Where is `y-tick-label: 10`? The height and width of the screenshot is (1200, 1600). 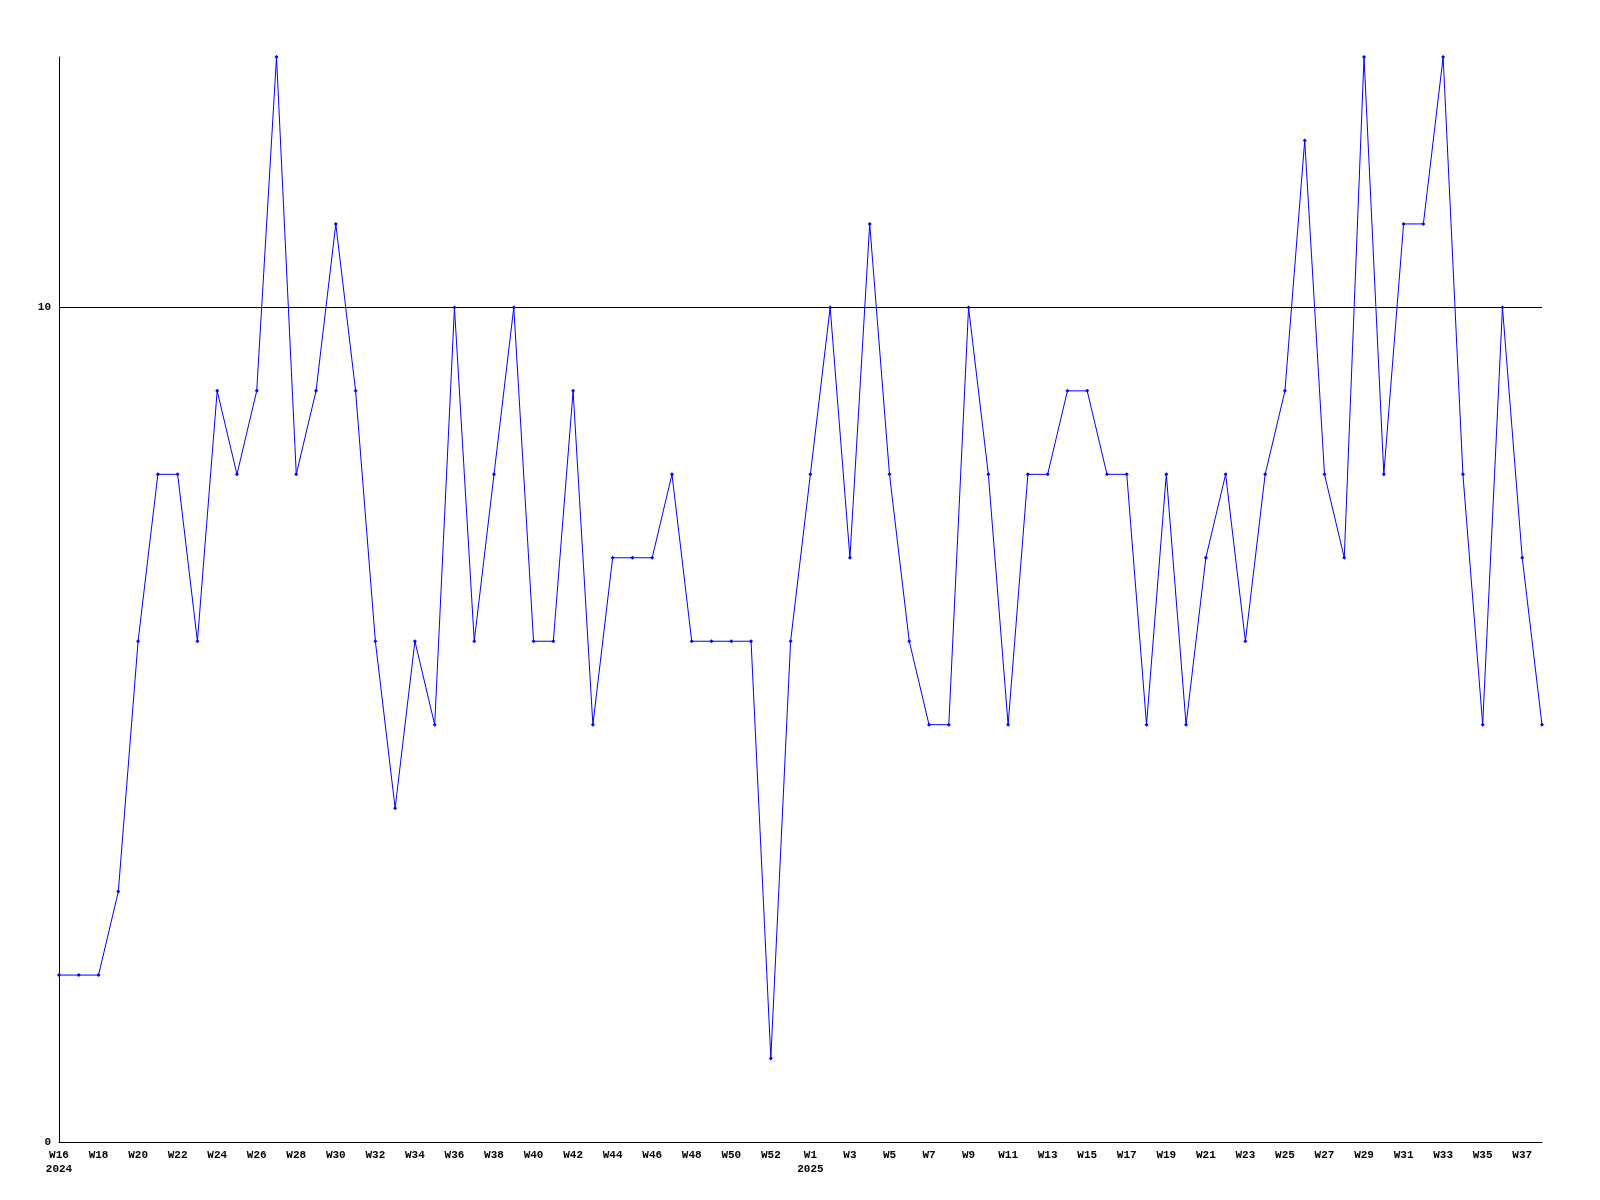
y-tick-label: 10 is located at coordinates (44, 307).